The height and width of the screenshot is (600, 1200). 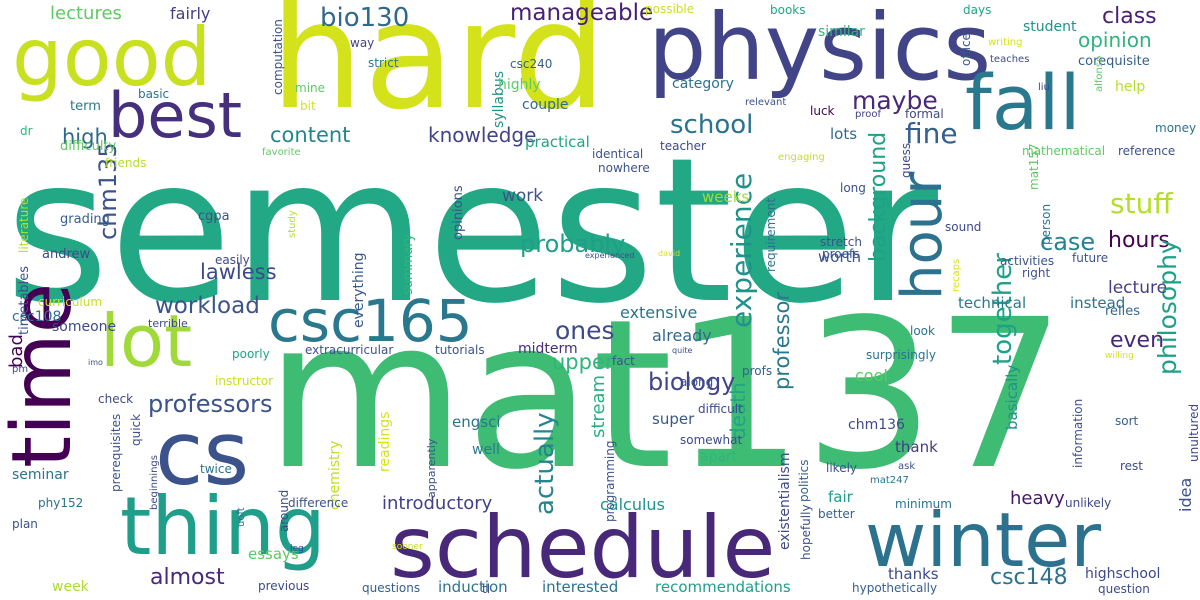 I want to click on word-quite: quite, so click(x=682, y=350).